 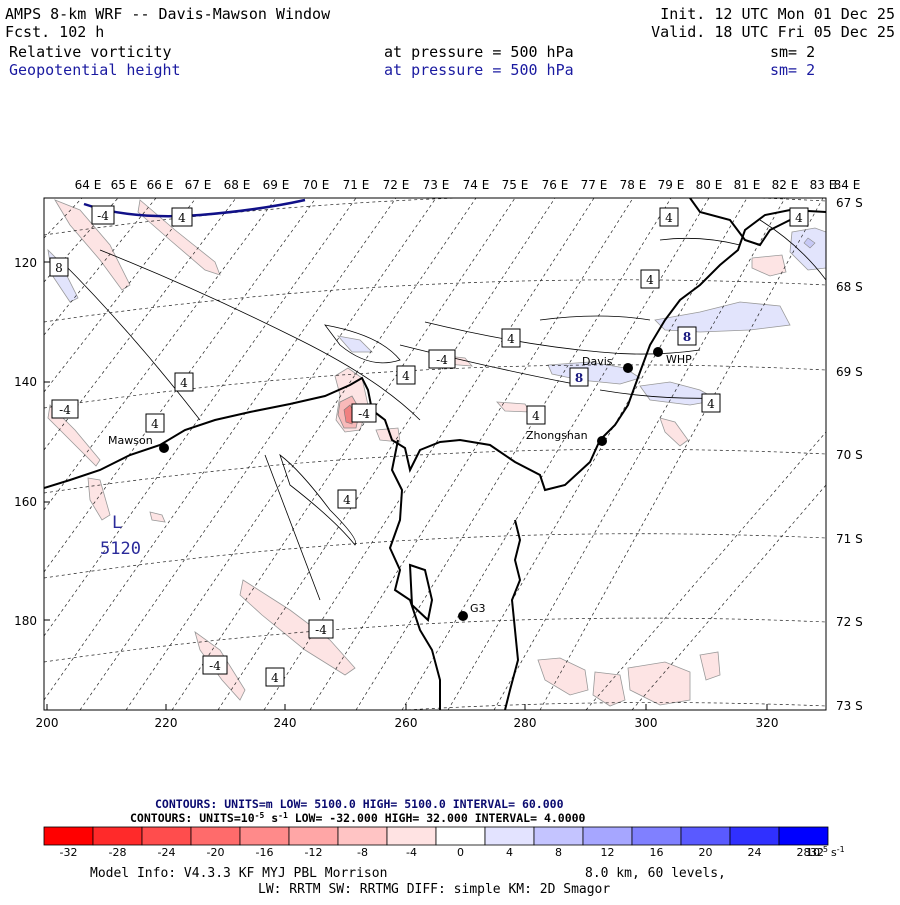 What do you see at coordinates (237, 185) in the screenshot?
I see `lon-label: 68 E` at bounding box center [237, 185].